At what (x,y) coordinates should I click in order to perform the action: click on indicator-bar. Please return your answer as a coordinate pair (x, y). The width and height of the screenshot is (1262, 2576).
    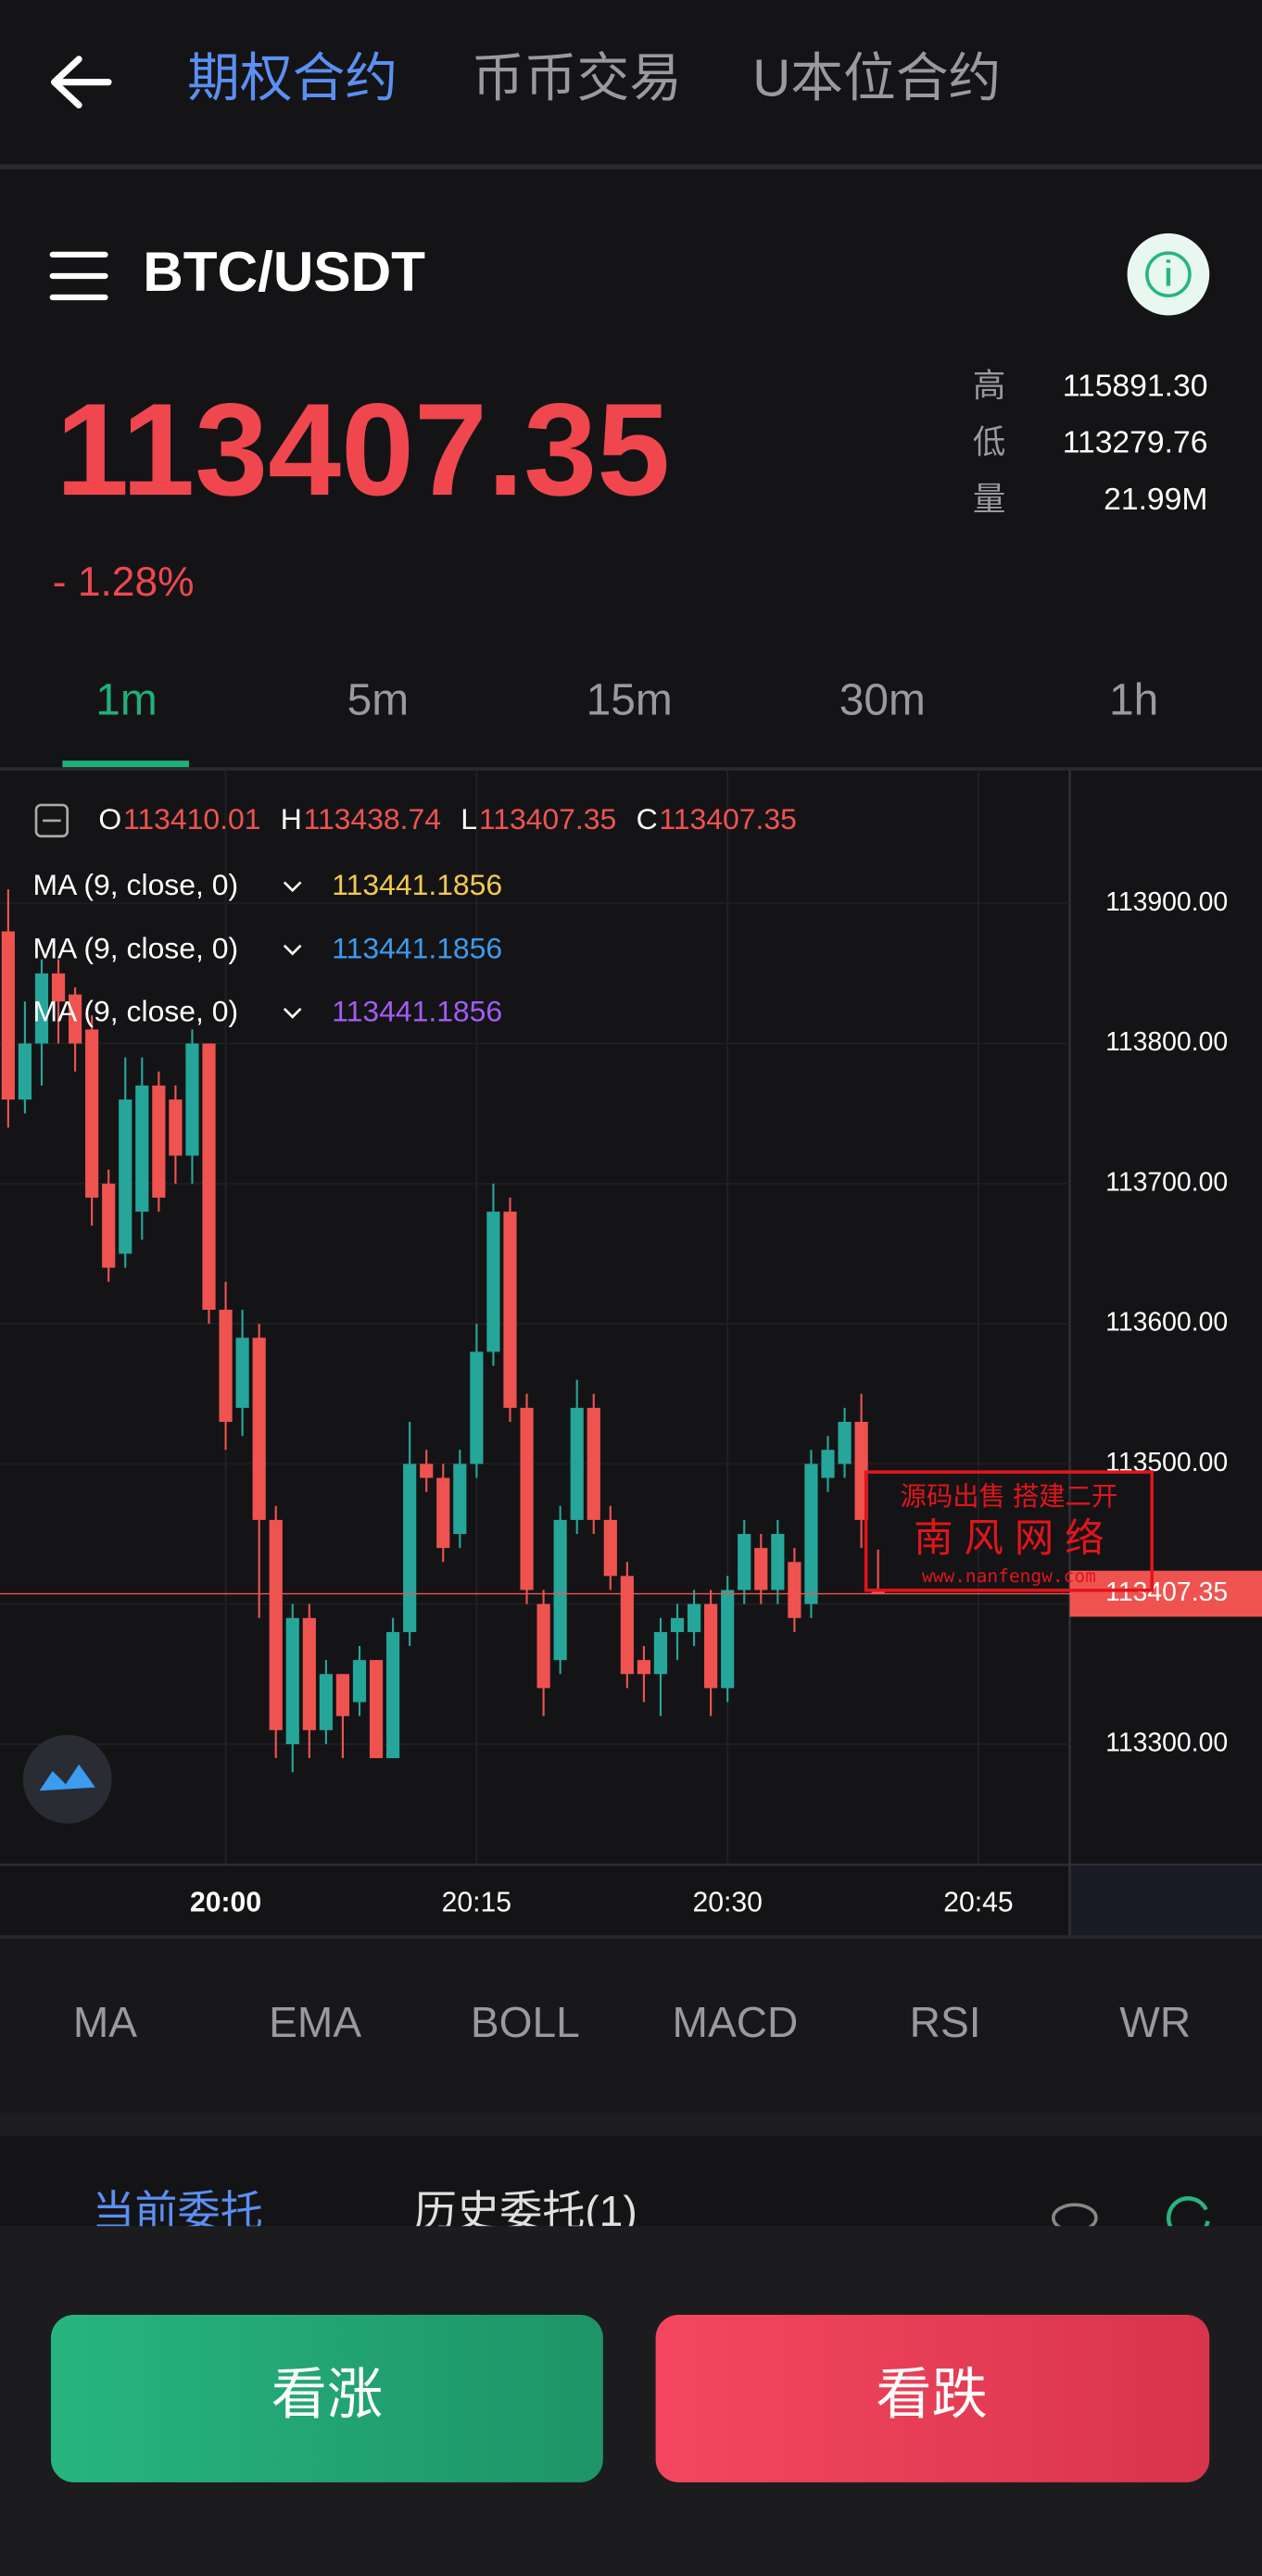
    Looking at the image, I should click on (631, 2025).